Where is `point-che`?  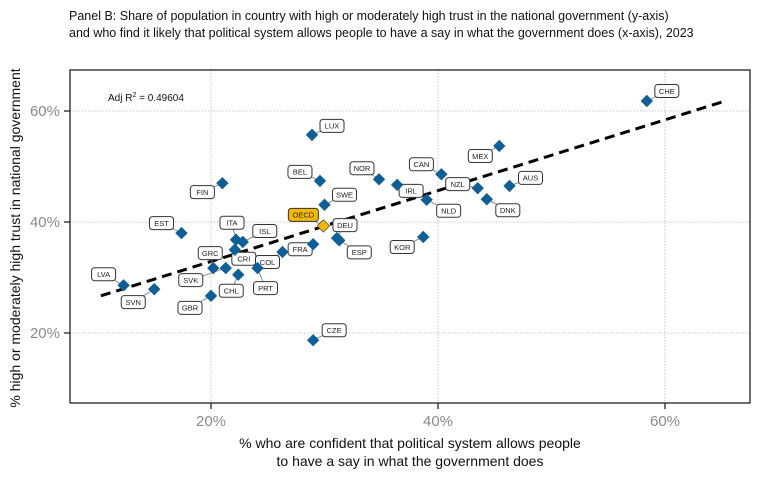
point-che is located at coordinates (647, 101).